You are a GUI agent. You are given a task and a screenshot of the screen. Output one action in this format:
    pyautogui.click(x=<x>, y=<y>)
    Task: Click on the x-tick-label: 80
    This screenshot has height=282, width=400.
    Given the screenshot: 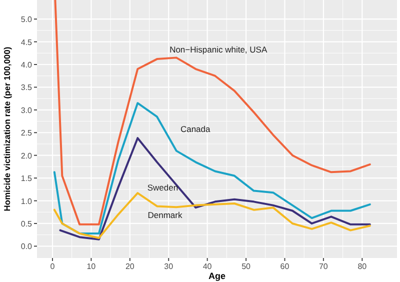 What is the action you would take?
    pyautogui.click(x=363, y=266)
    